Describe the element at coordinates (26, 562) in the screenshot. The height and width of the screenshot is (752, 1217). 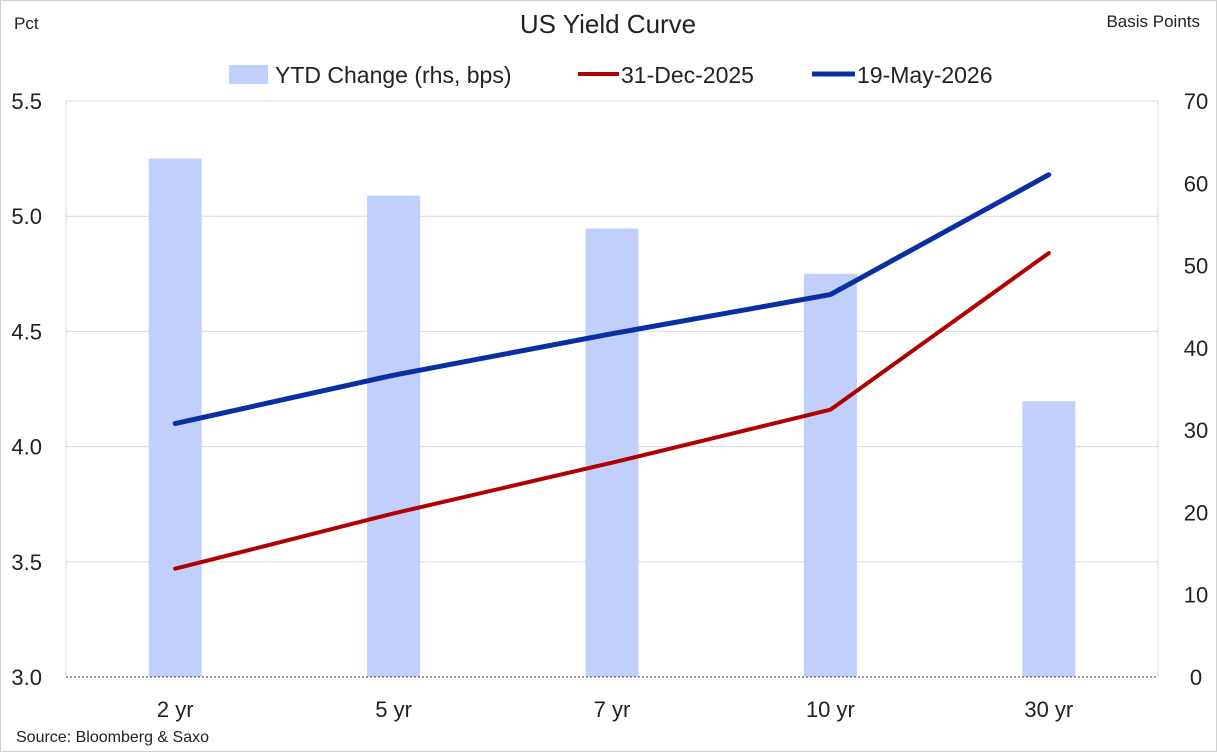
I see `left-axis-tick-label: 3.5` at that location.